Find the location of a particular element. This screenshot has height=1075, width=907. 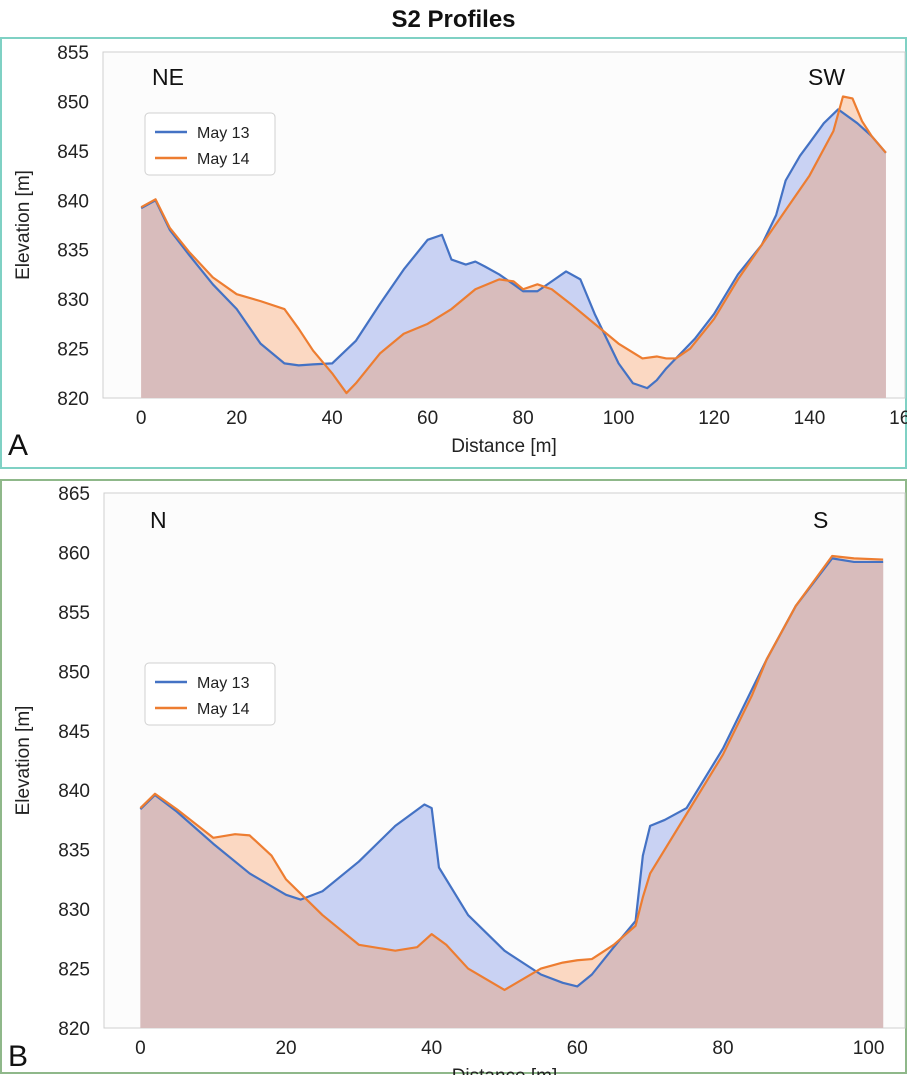

panel-letter: B is located at coordinates (18, 1056).